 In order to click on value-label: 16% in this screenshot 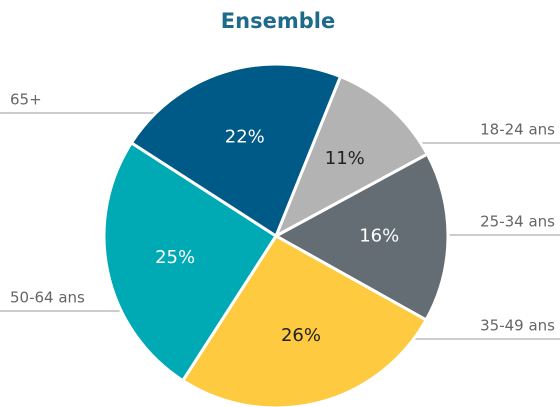, I will do `click(379, 236)`.